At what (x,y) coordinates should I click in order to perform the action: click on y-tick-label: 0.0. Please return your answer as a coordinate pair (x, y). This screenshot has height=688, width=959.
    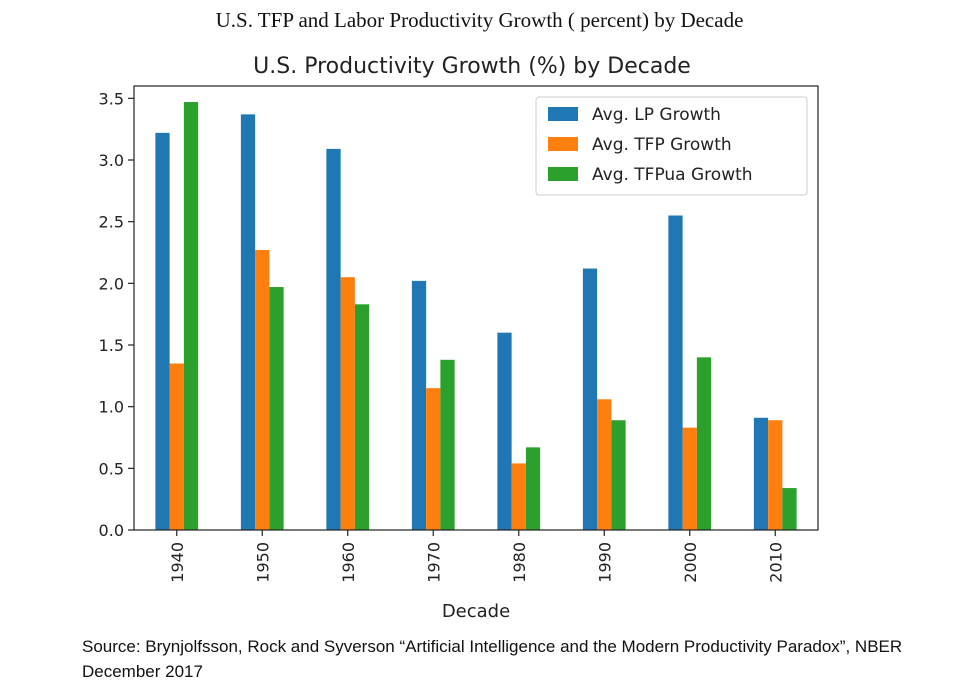
    Looking at the image, I should click on (111, 530).